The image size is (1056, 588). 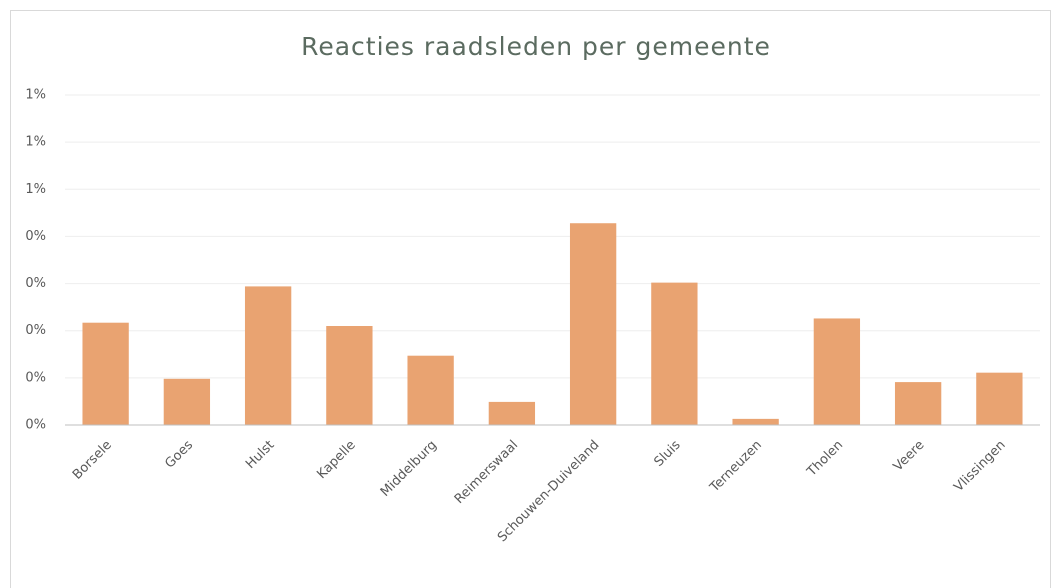 What do you see at coordinates (536, 46) in the screenshot?
I see `chart-title: Reacties raadsleden per gemeente` at bounding box center [536, 46].